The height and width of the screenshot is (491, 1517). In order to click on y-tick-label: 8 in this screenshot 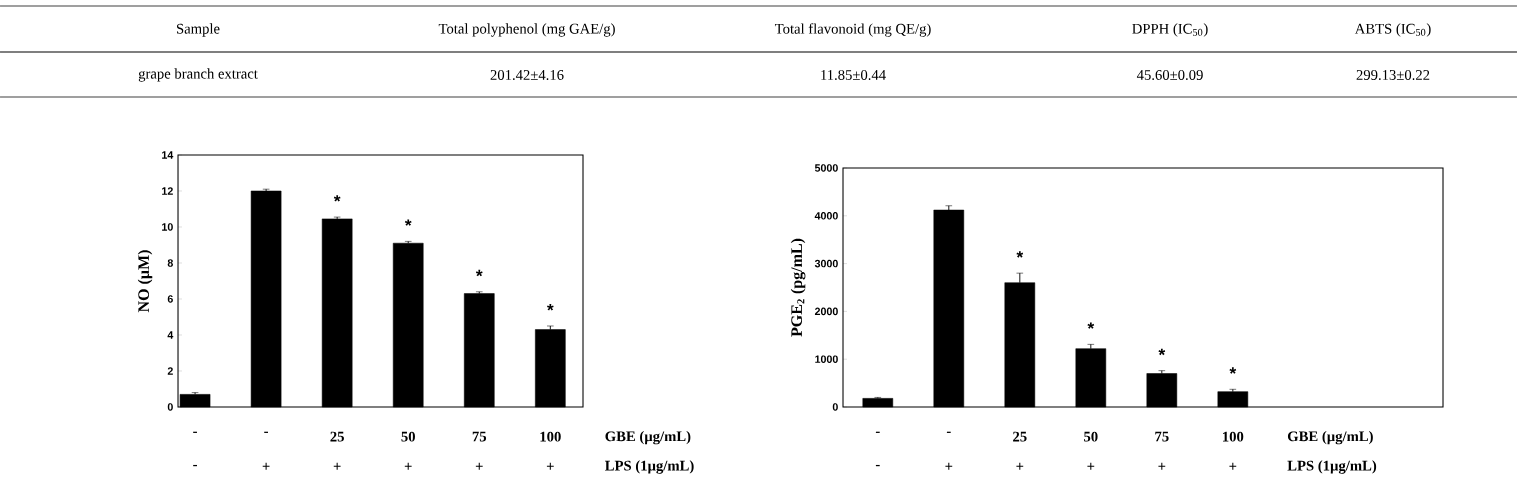, I will do `click(170, 263)`.